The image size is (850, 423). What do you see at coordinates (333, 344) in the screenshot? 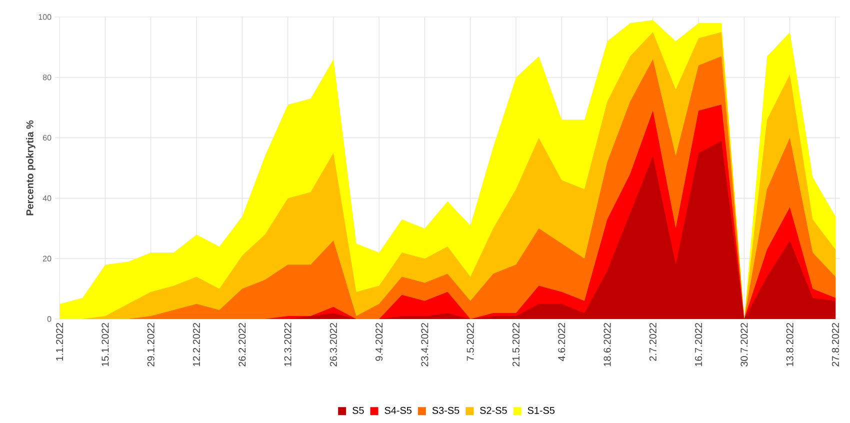
I see `x-tick-label: 26.3.2022` at bounding box center [333, 344].